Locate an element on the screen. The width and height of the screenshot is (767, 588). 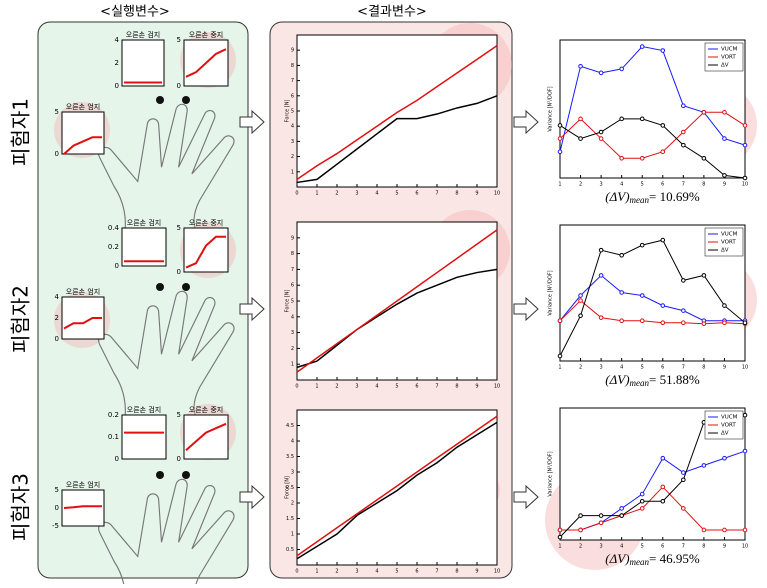
inset-frame is located at coordinates (144, 437).